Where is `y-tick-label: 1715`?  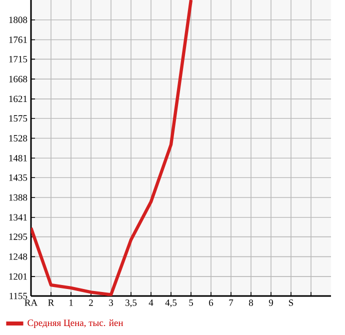 y-tick-label: 1715 is located at coordinates (18, 59).